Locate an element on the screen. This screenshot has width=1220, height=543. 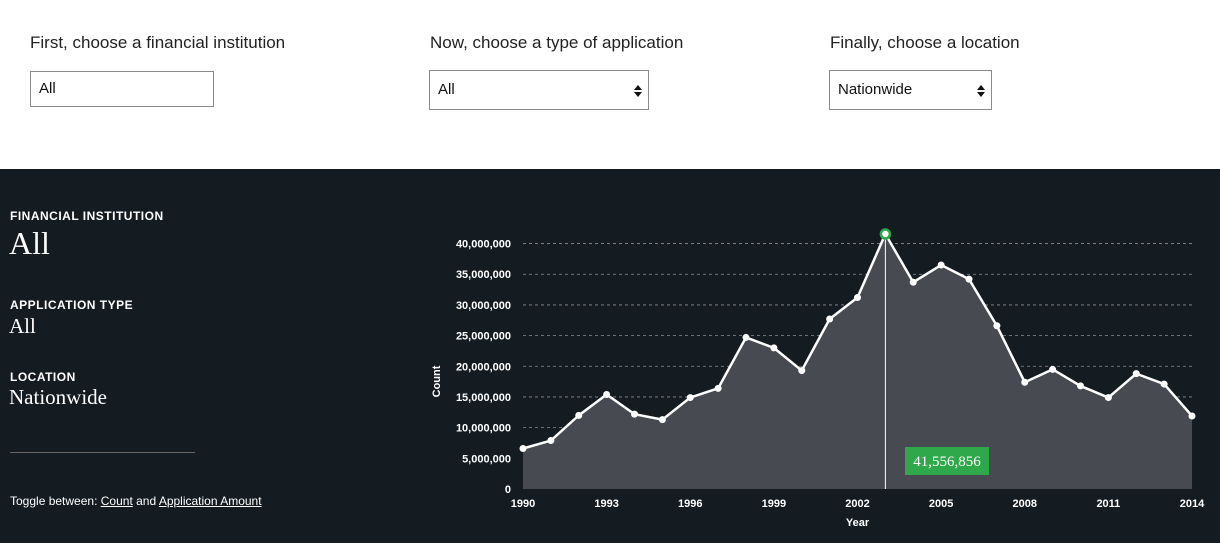
y-tick-label: 35,000,000 is located at coordinates (483, 275).